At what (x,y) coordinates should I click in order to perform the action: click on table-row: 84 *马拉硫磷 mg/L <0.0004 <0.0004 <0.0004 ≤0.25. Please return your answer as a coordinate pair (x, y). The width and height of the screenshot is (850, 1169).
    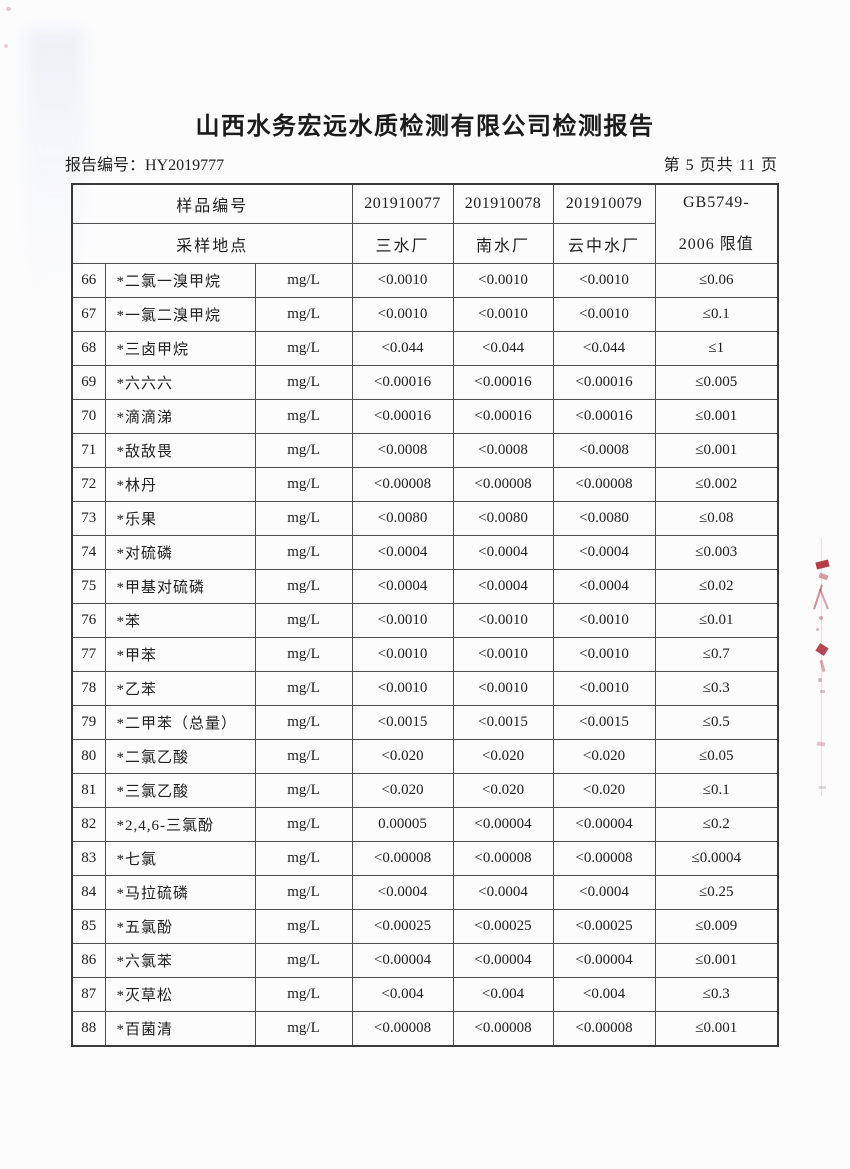
    Looking at the image, I should click on (425, 892).